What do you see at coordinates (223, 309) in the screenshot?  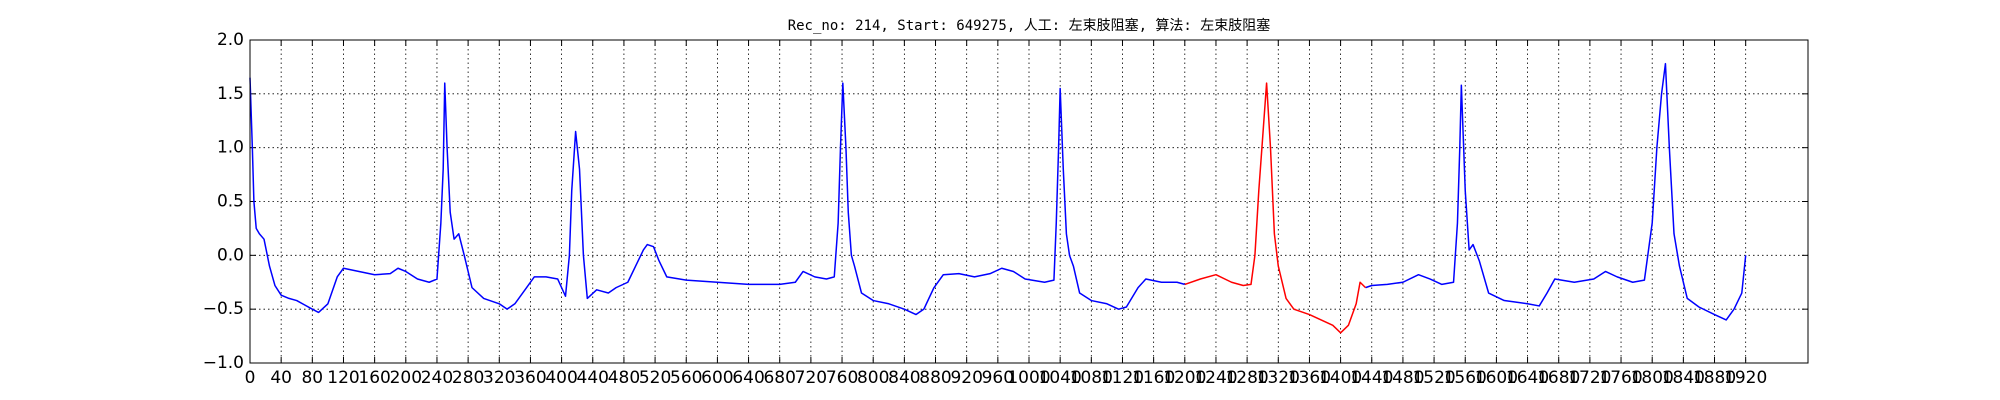 I see `y-tick-label: −0.5` at bounding box center [223, 309].